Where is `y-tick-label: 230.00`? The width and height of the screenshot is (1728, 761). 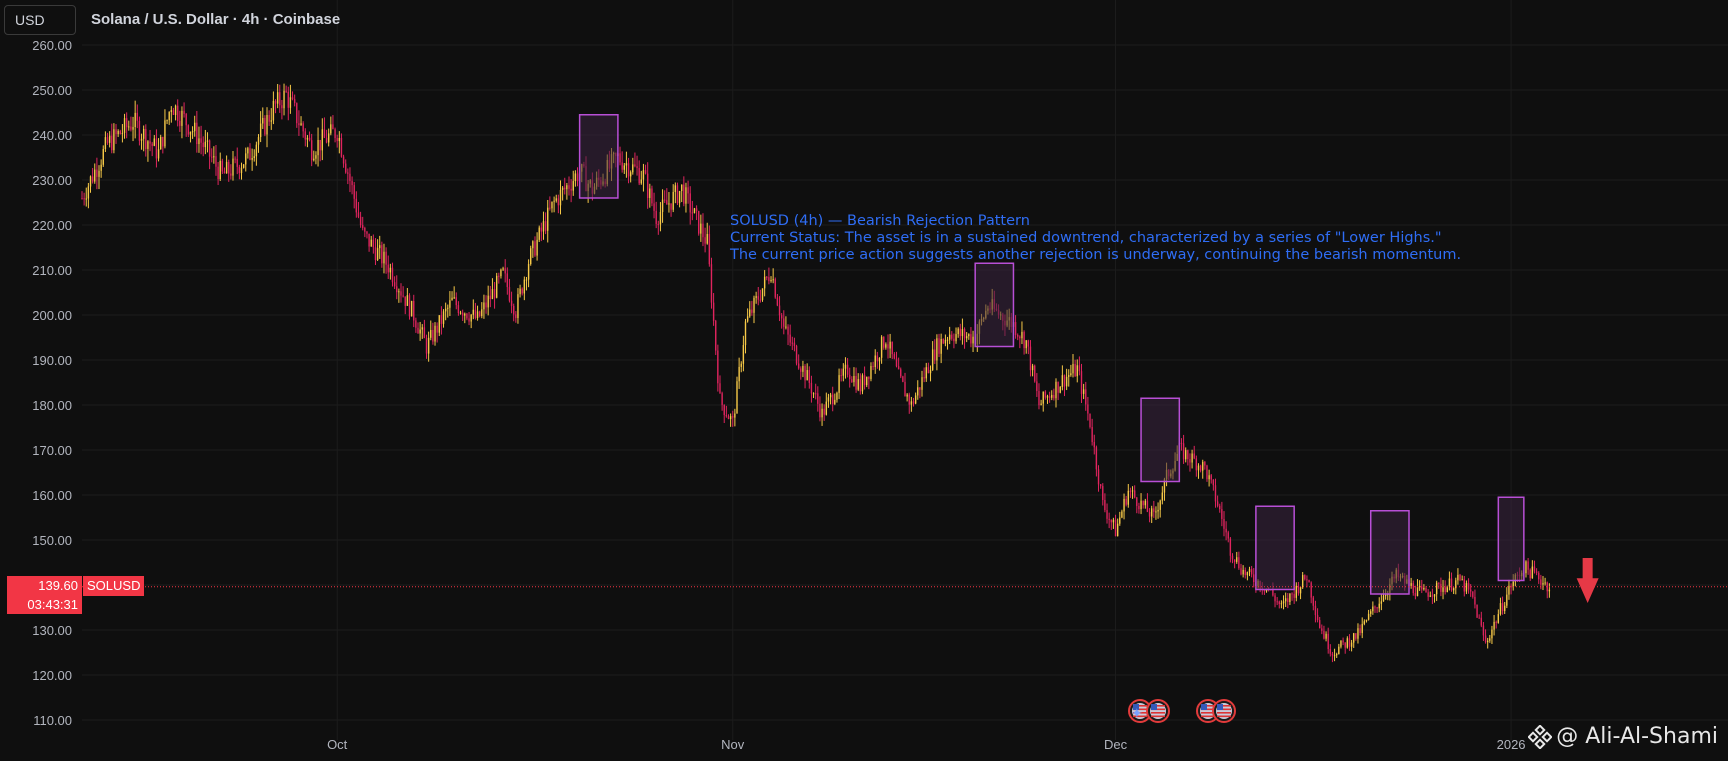
y-tick-label: 230.00 is located at coordinates (52, 180).